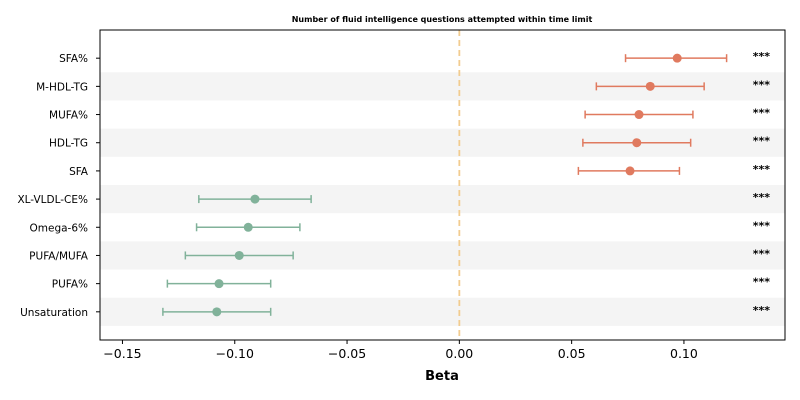 The width and height of the screenshot is (800, 400). Describe the element at coordinates (400, 350) in the screenshot. I see `x-axis: −0.15 −0.10 −0.05 0.00 0.05 0.10` at that location.